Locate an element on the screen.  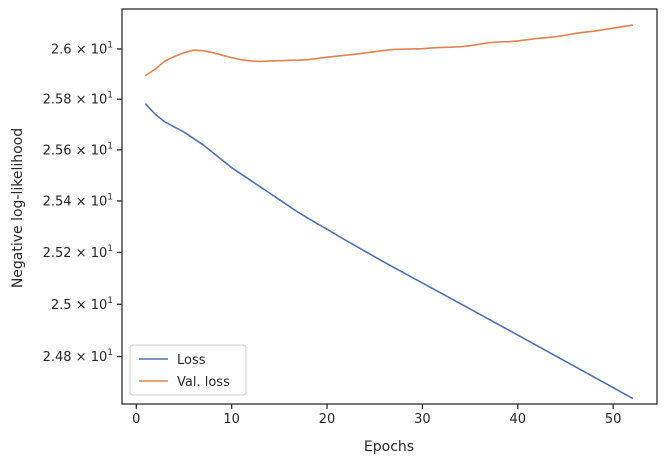
y-tick-label: 2.52 × 10¹ is located at coordinates (78, 252).